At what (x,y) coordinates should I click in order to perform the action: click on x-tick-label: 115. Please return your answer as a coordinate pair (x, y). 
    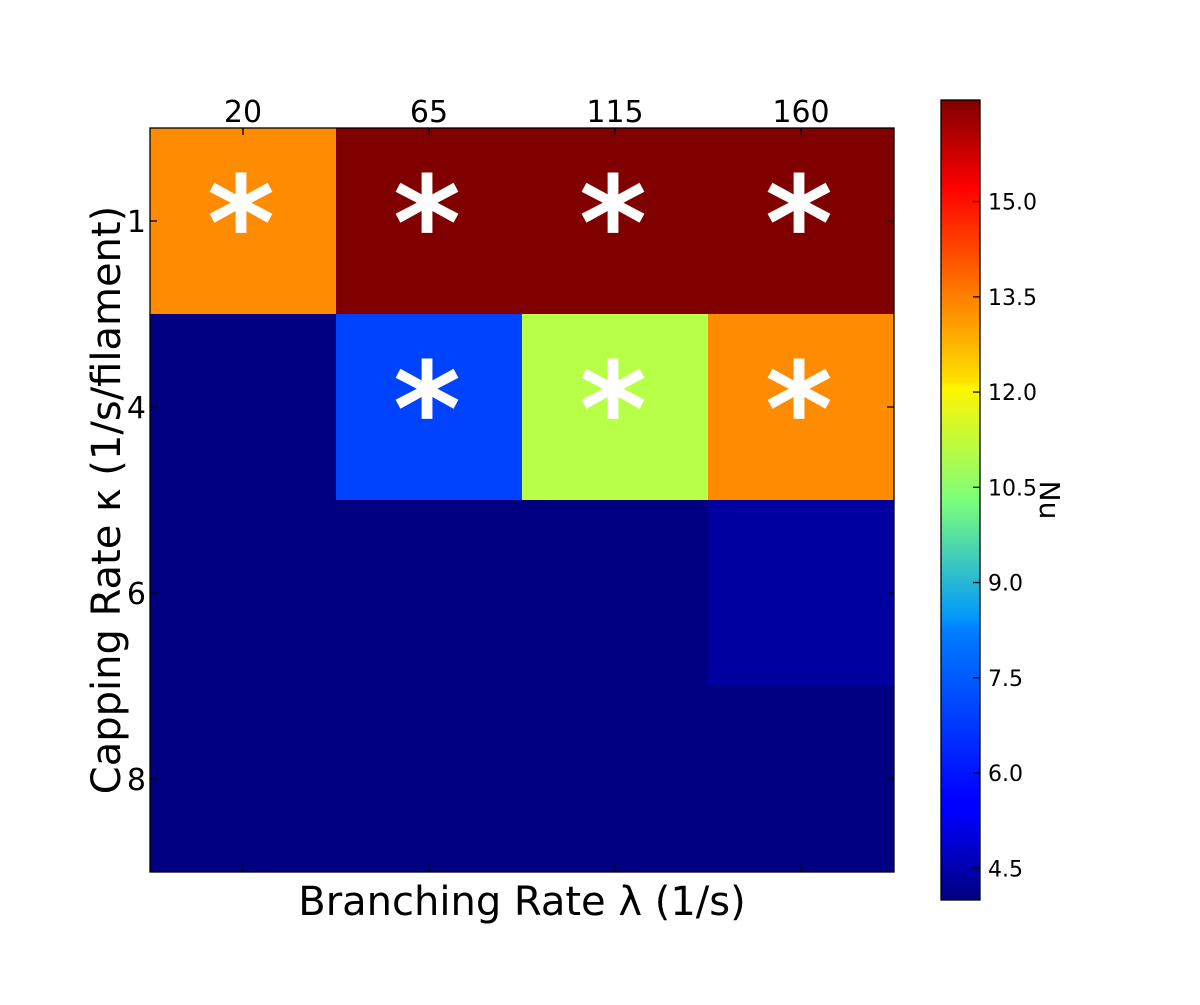
    Looking at the image, I should click on (614, 112).